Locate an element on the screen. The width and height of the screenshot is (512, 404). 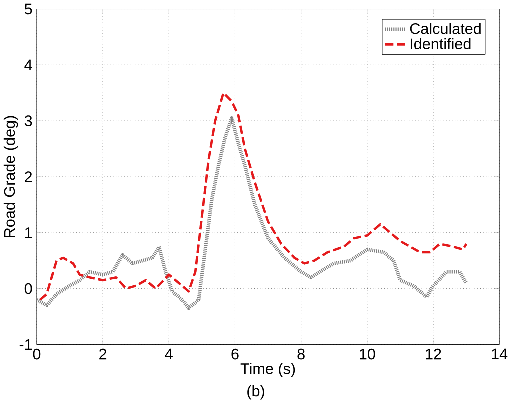
y-tick-label: 2 is located at coordinates (28, 177).